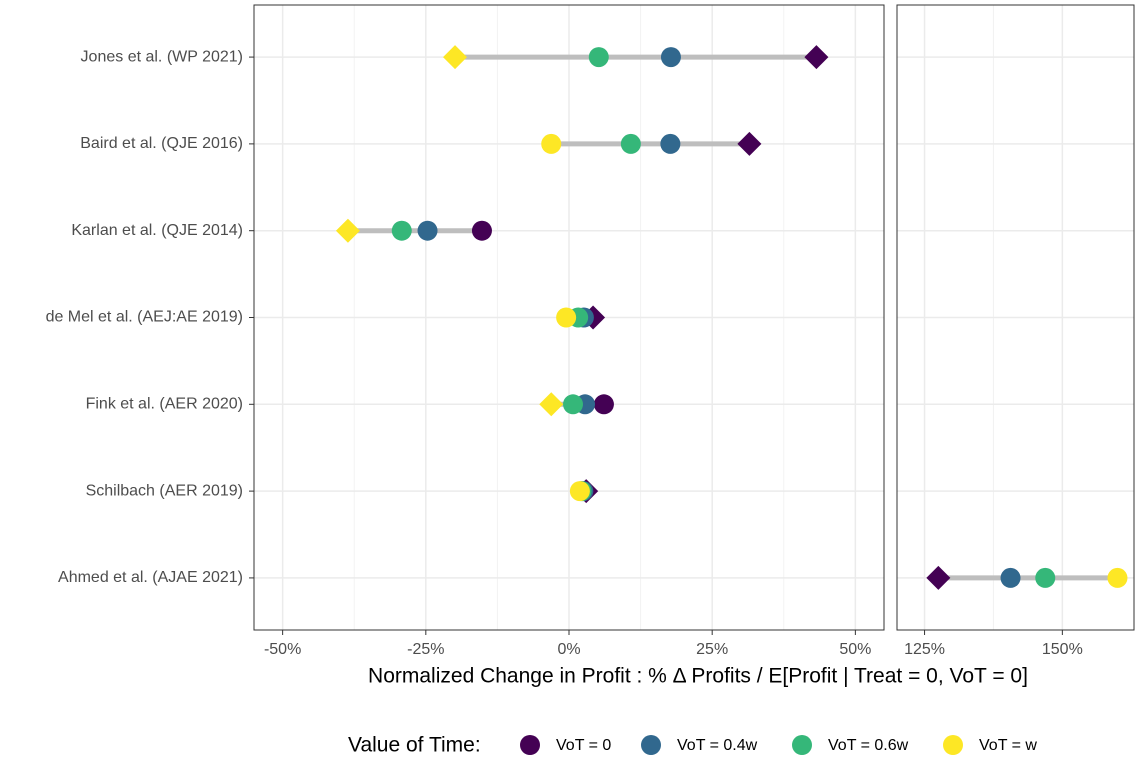  Describe the element at coordinates (712, 649) in the screenshot. I see `x-tick-label: 25%` at that location.